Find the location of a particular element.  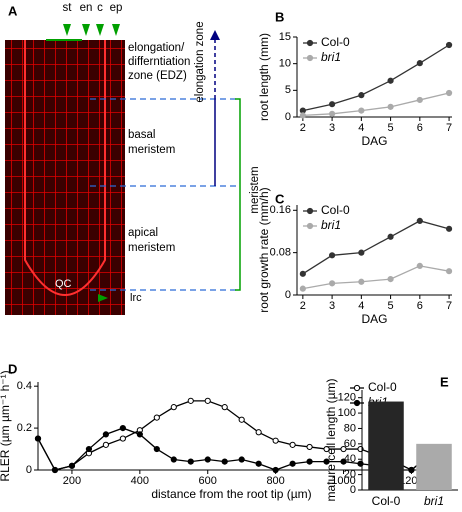

y-tick-label: 0.16 is located at coordinates (280, 210).